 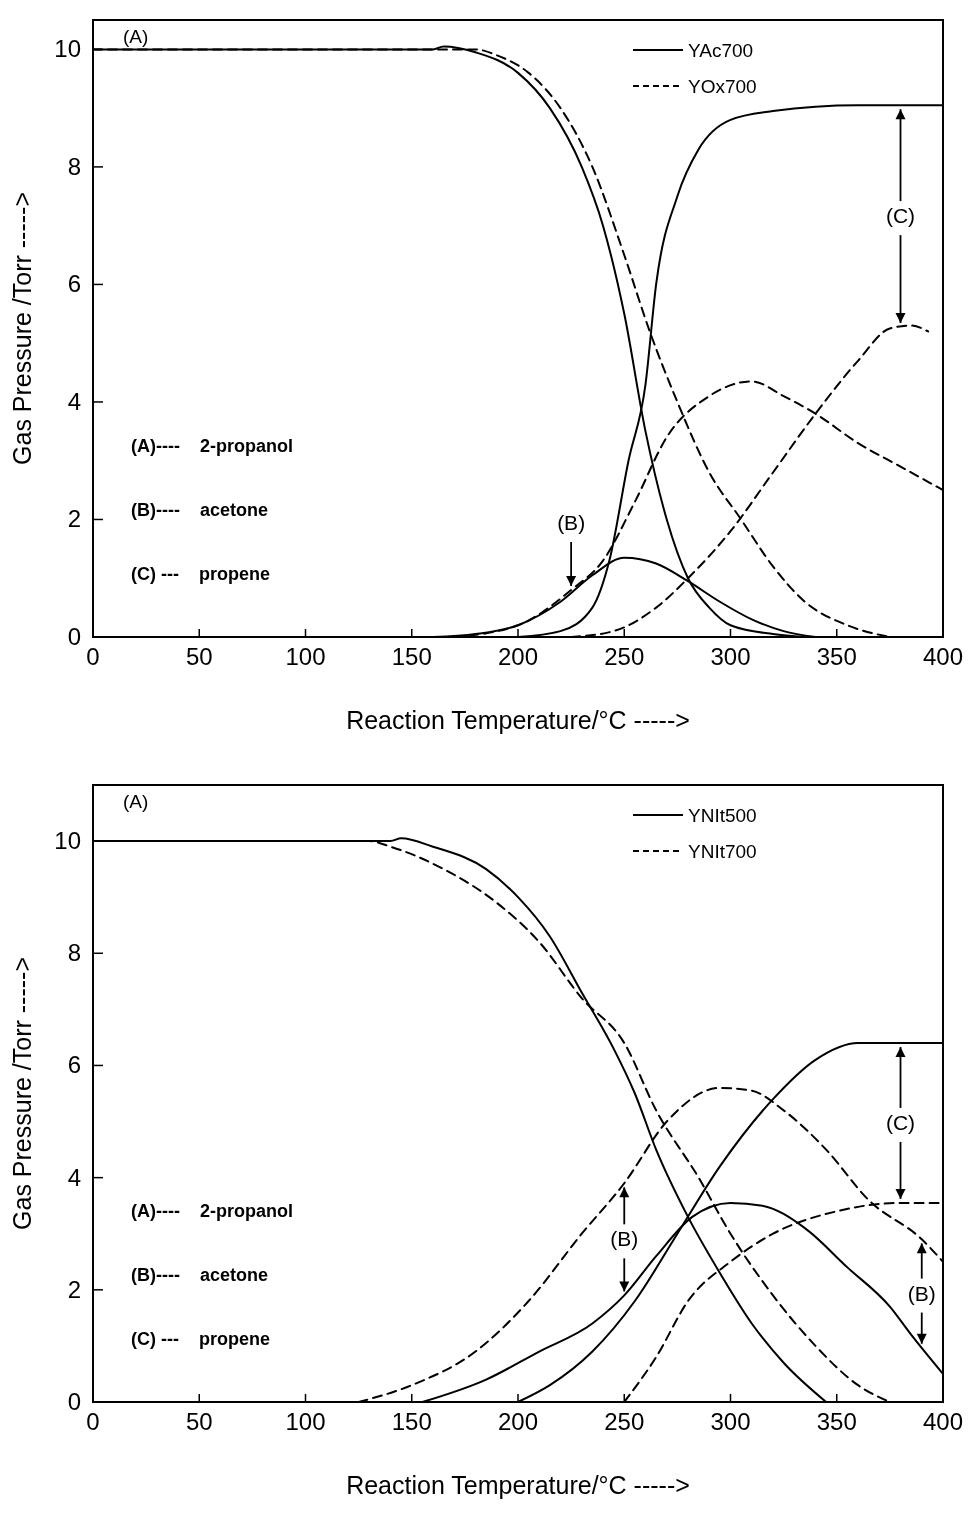 What do you see at coordinates (722, 851) in the screenshot?
I see `legend-label: YNIt700` at bounding box center [722, 851].